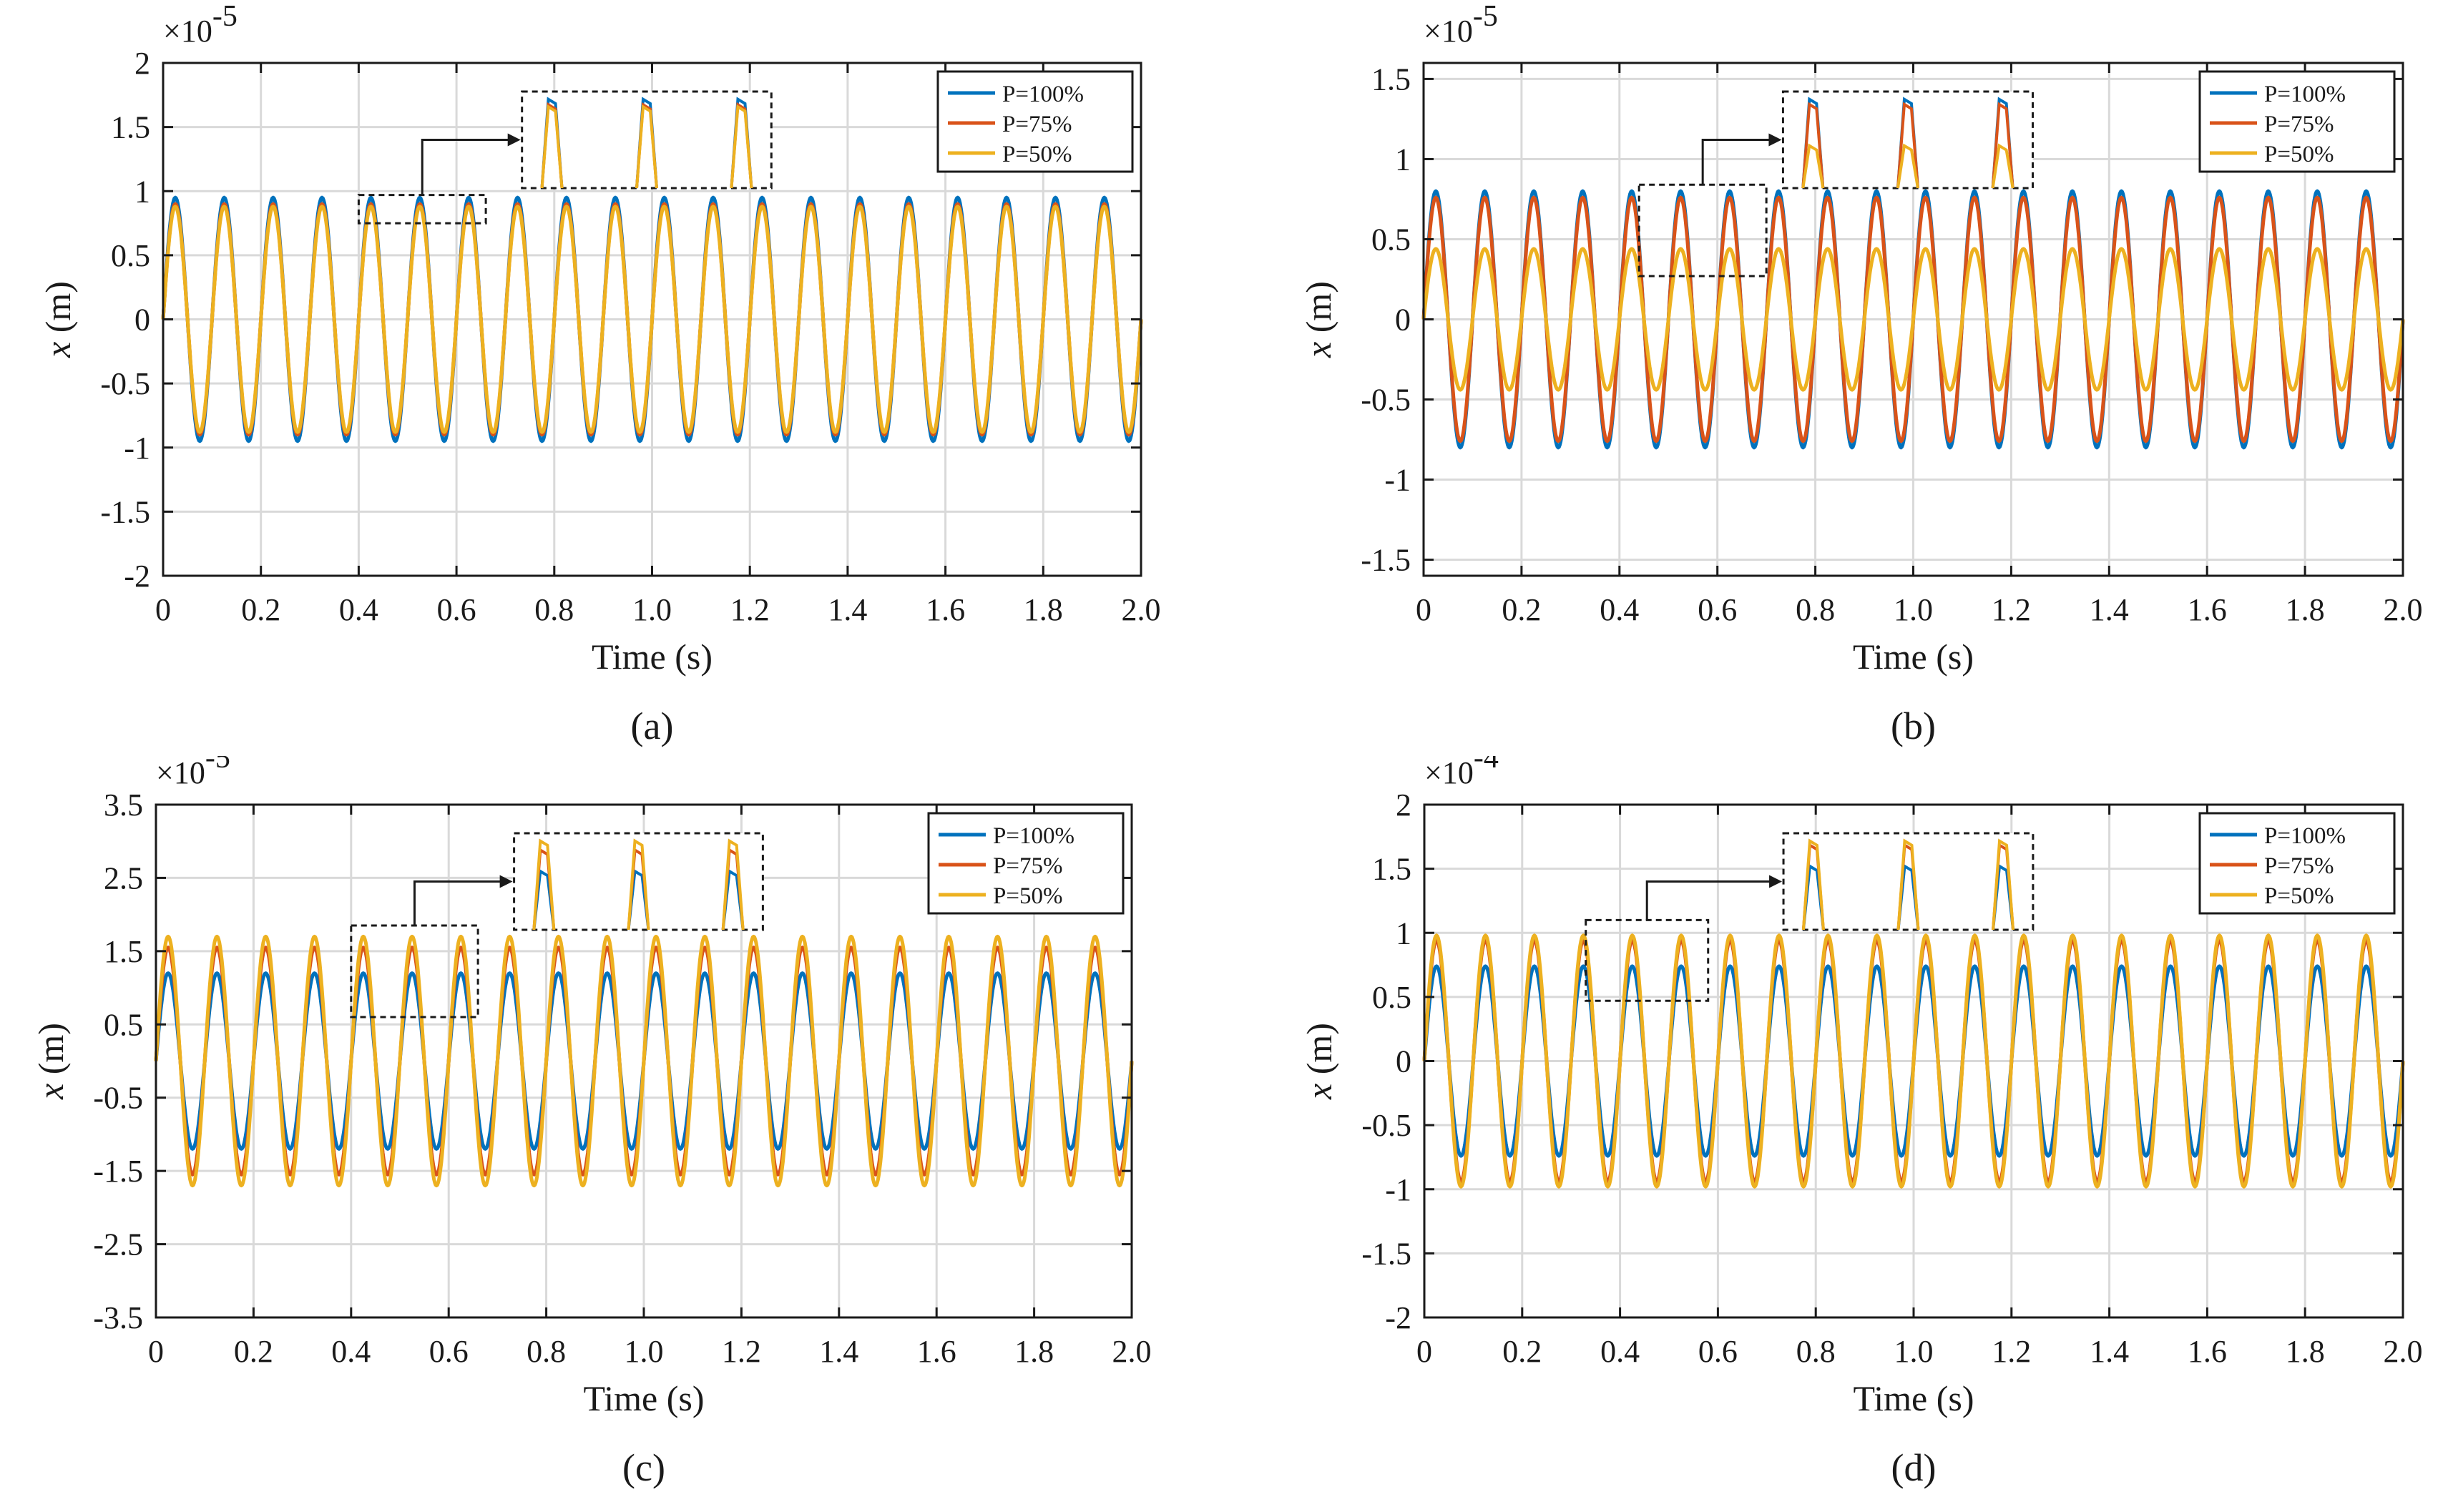 This screenshot has height=1512, width=2443. I want to click on panel-label: (c), so click(643, 1467).